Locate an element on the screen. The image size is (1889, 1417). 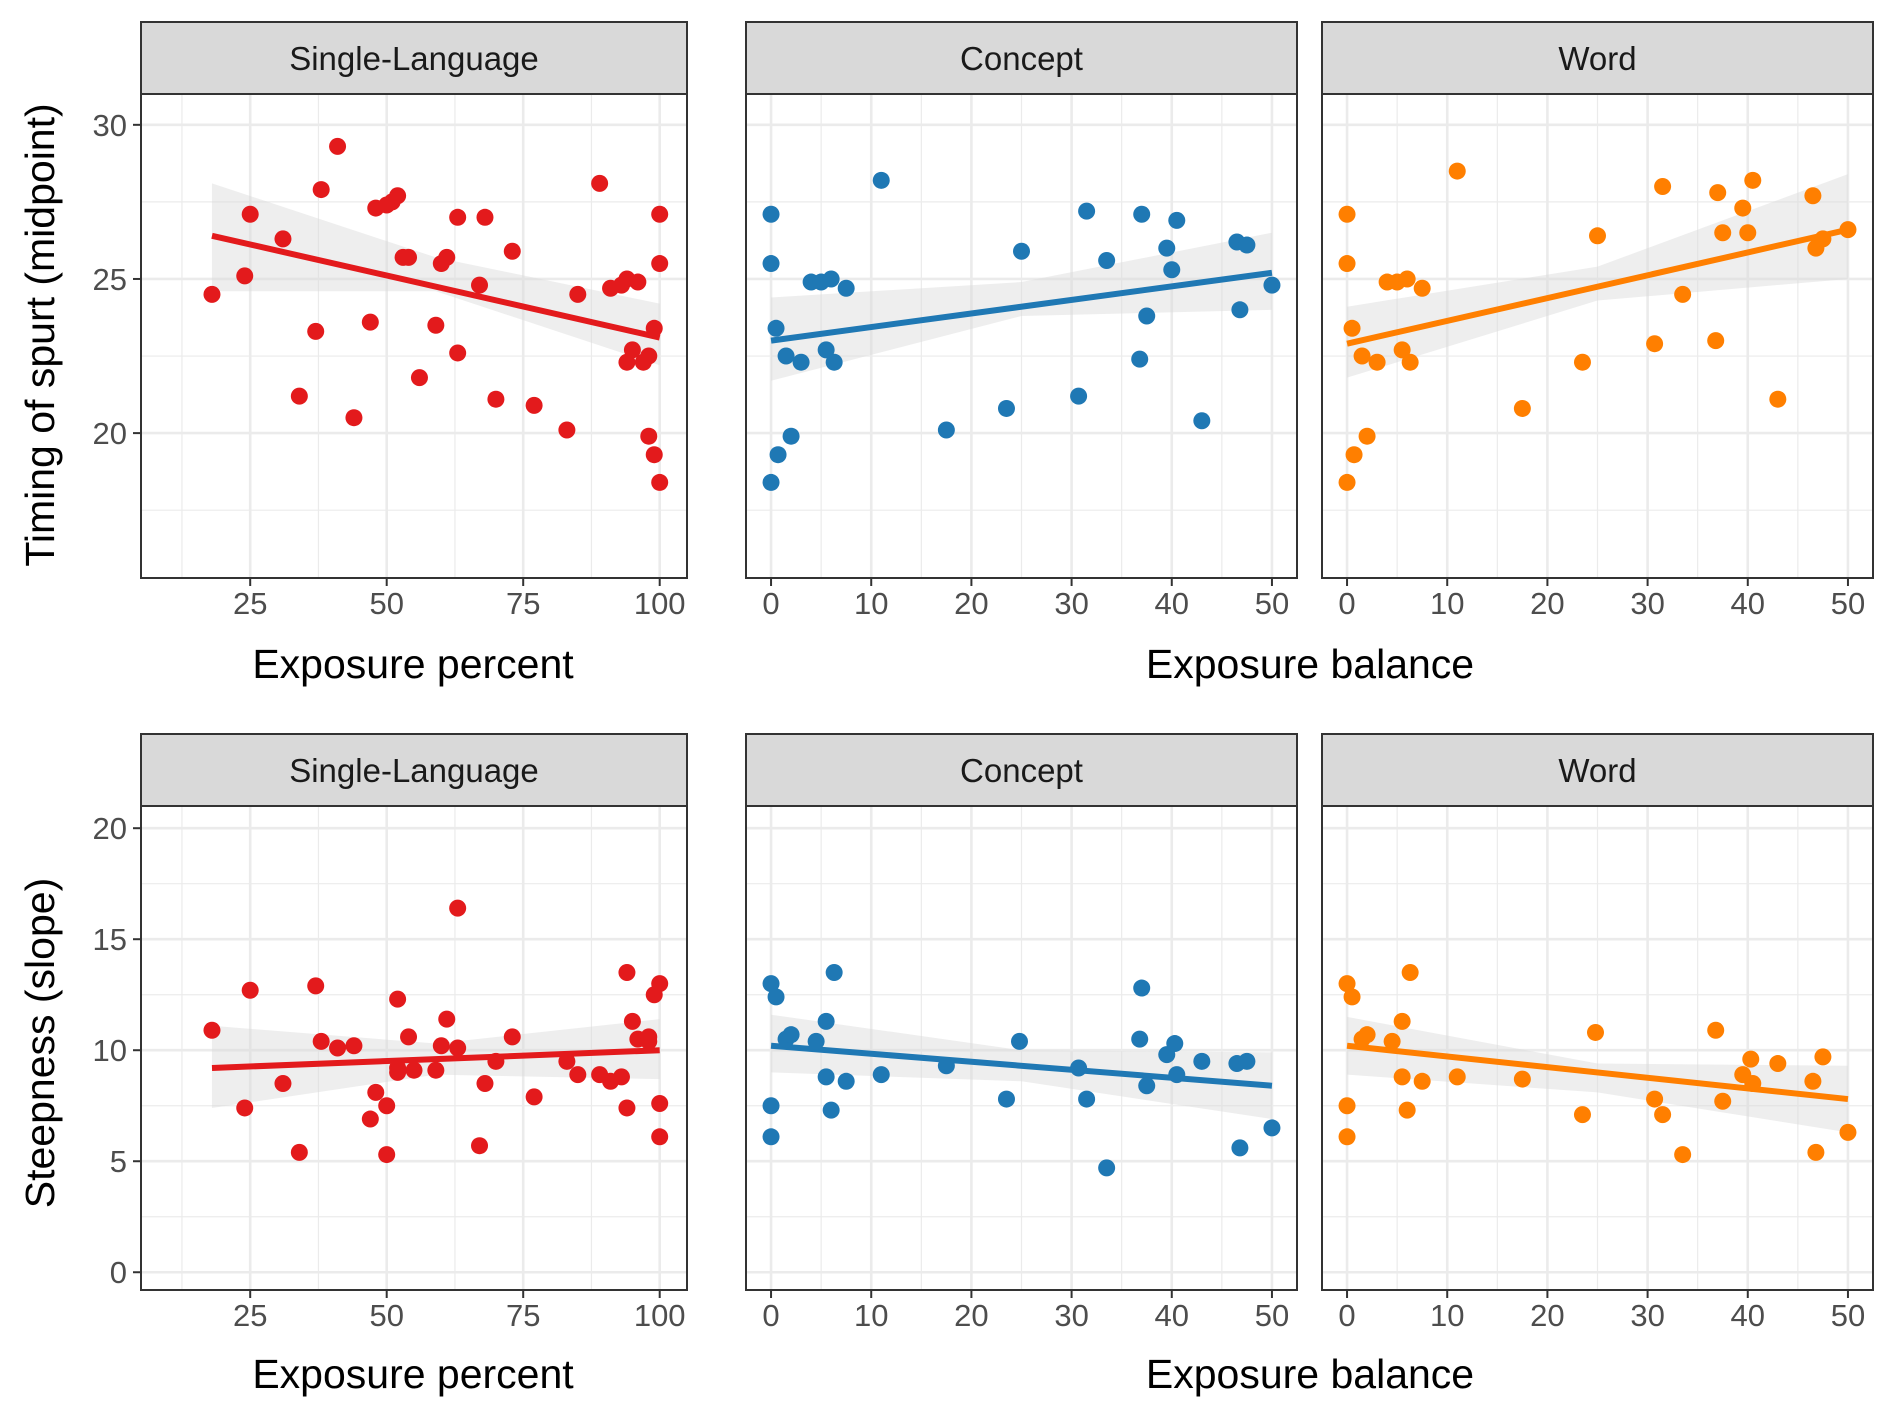
strip-label-single-language-timing: Single-Language is located at coordinates (414, 58).